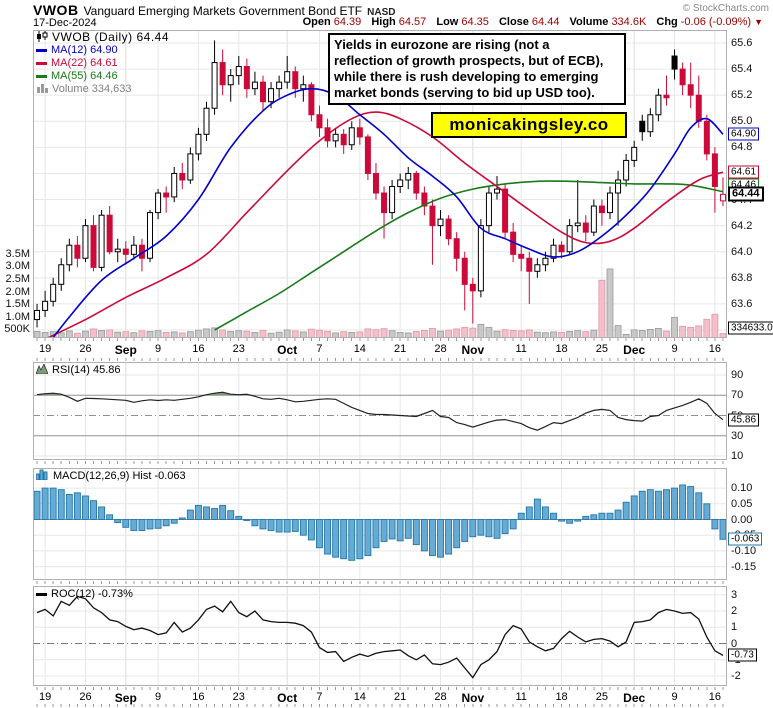 This screenshot has width=773, height=708. Describe the element at coordinates (716, 22) in the screenshot. I see `chg-value: -0.06 (-0.09%)` at that location.